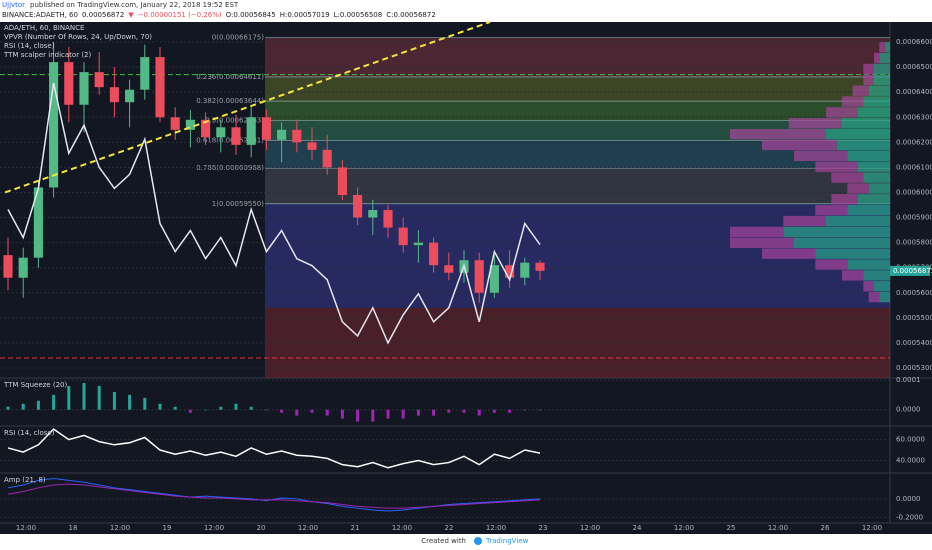 The height and width of the screenshot is (550, 932). Describe the element at coordinates (507, 541) in the screenshot. I see `footer-brand: TradingView` at that location.